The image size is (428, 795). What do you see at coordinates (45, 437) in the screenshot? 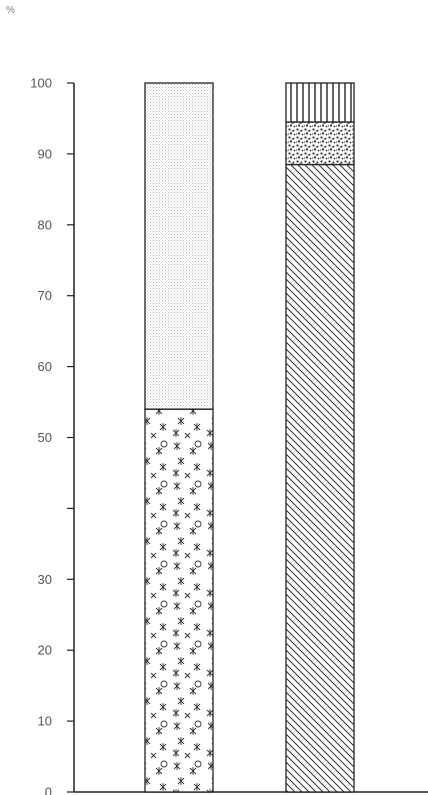
I see `y-tick-label: 50` at bounding box center [45, 437].